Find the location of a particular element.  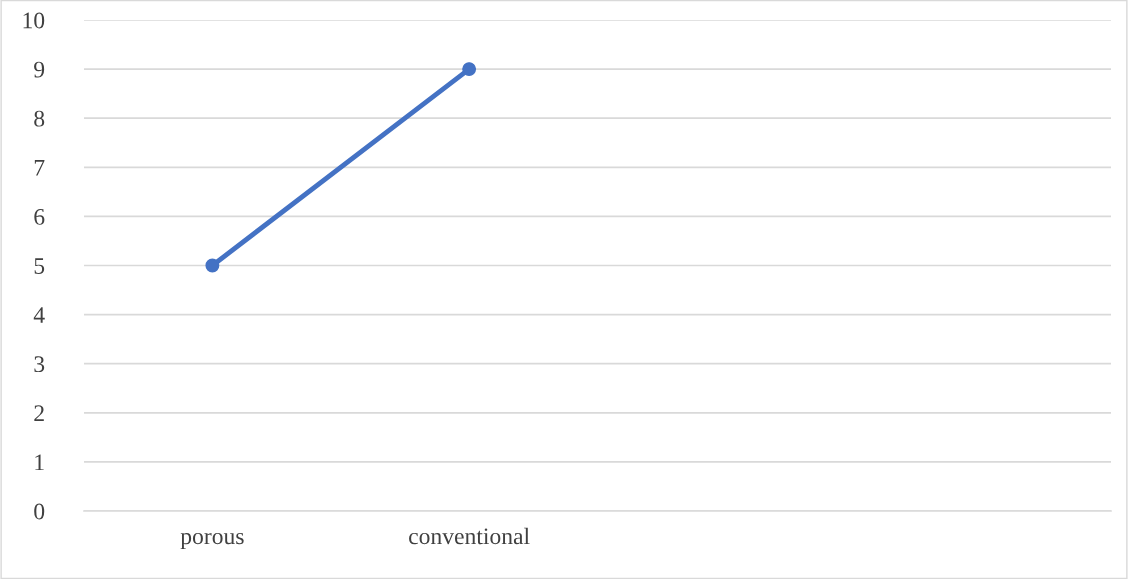

y-tick-label: 0 is located at coordinates (39, 511).